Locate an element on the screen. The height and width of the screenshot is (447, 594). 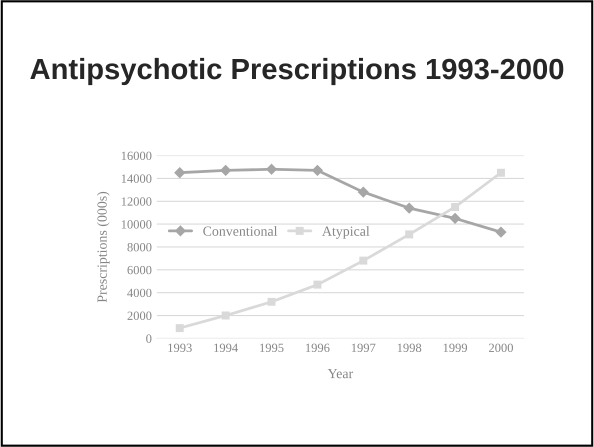
y-tick-label: 14000 is located at coordinates (137, 178).